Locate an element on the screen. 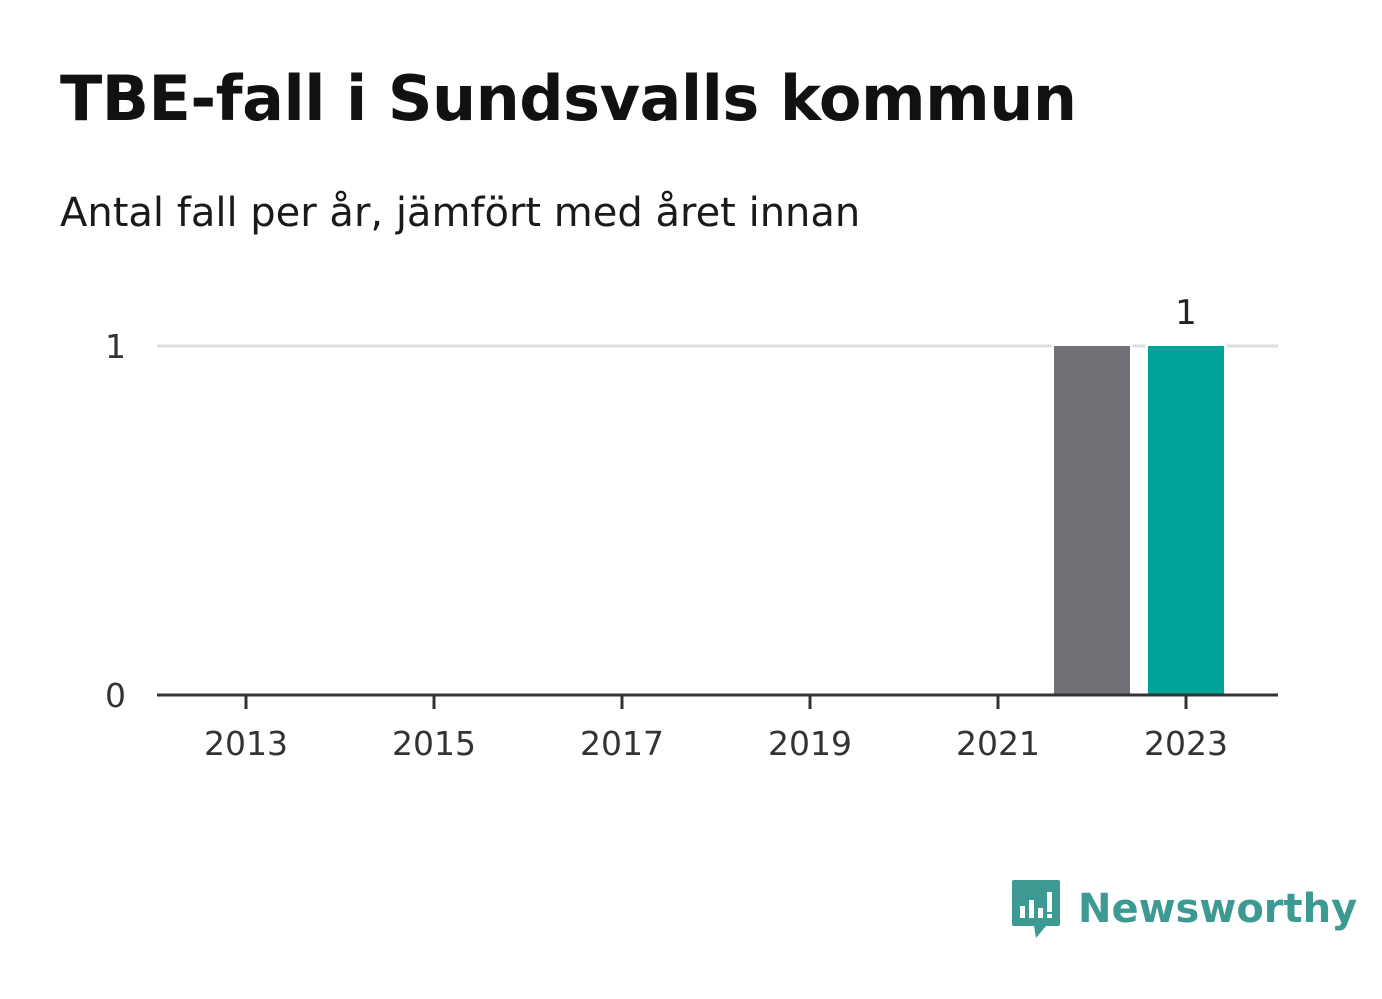 The image size is (1382, 999). bar-2023 is located at coordinates (1186, 520).